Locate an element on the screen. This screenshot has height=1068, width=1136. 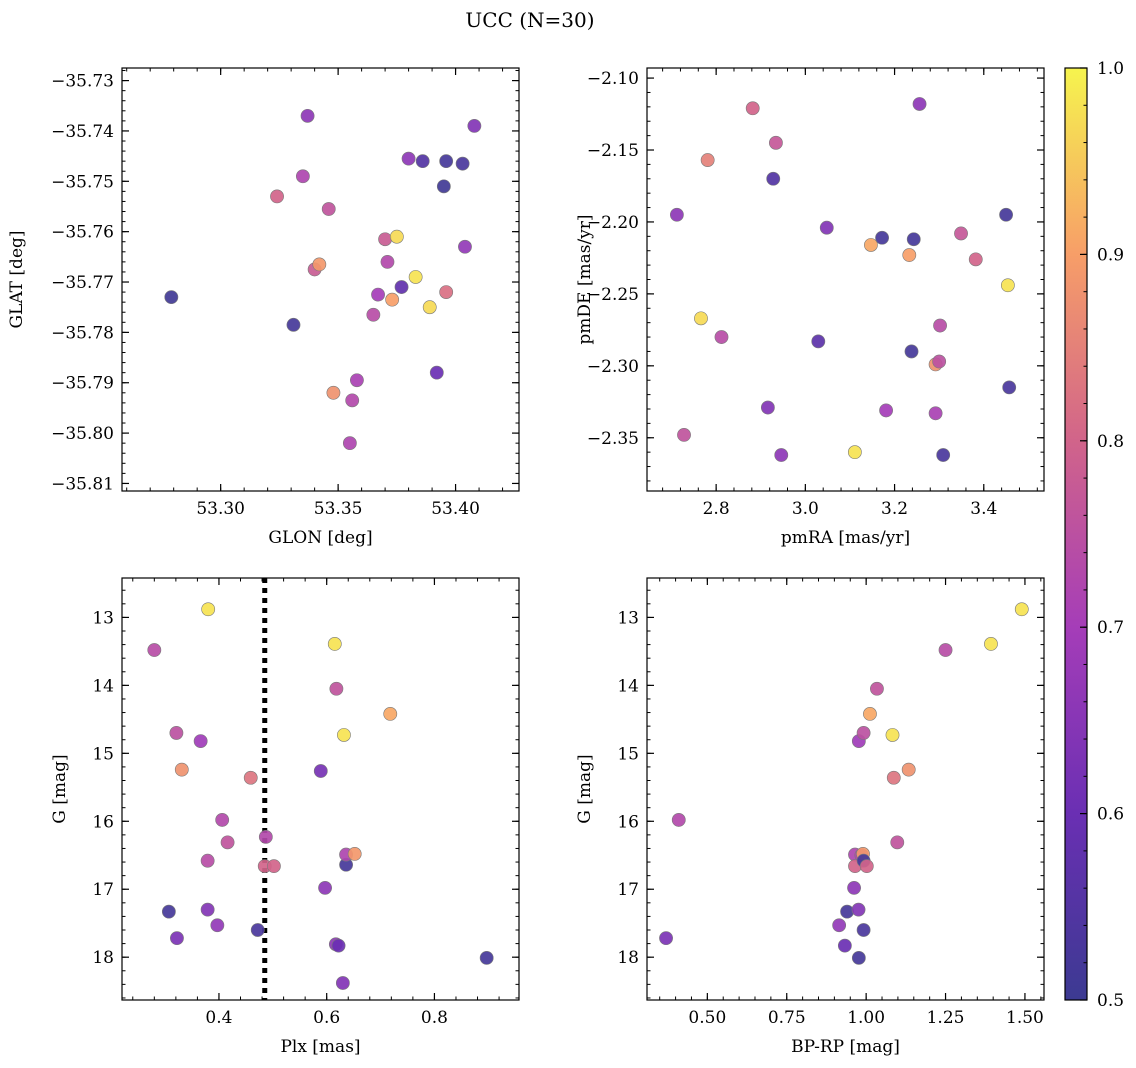
x-tick-label: 53.30 is located at coordinates (220, 509).